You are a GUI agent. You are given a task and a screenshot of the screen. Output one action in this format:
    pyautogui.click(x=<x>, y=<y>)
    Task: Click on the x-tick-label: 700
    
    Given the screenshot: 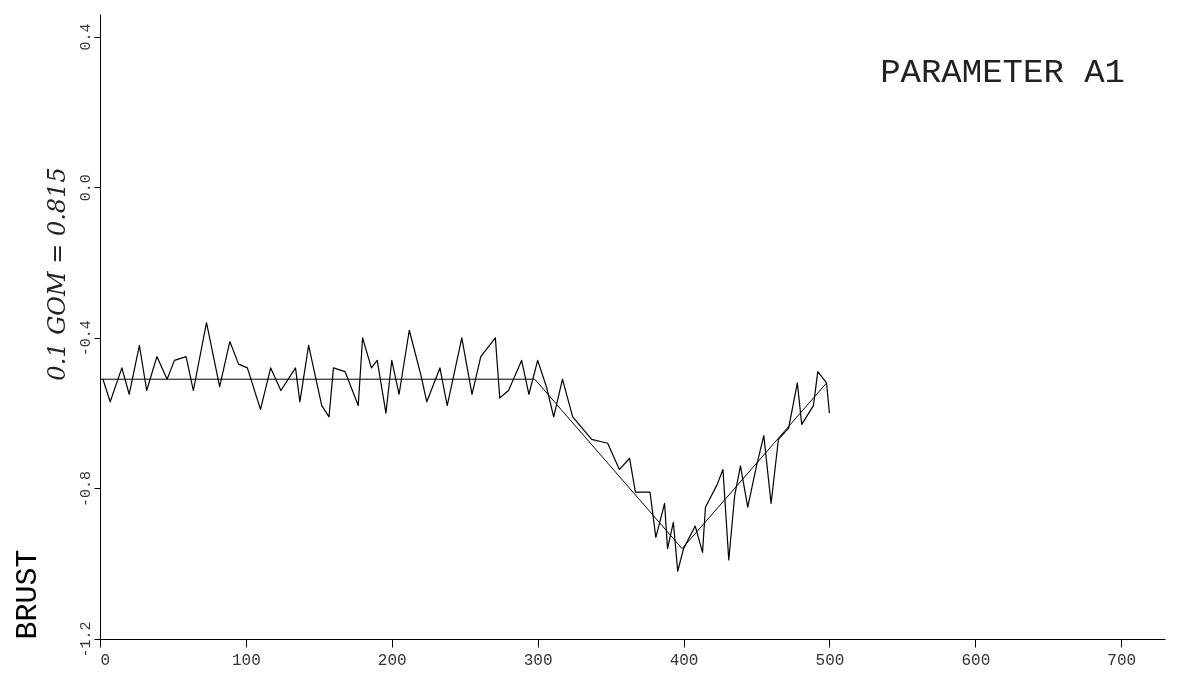 What is the action you would take?
    pyautogui.click(x=1122, y=660)
    